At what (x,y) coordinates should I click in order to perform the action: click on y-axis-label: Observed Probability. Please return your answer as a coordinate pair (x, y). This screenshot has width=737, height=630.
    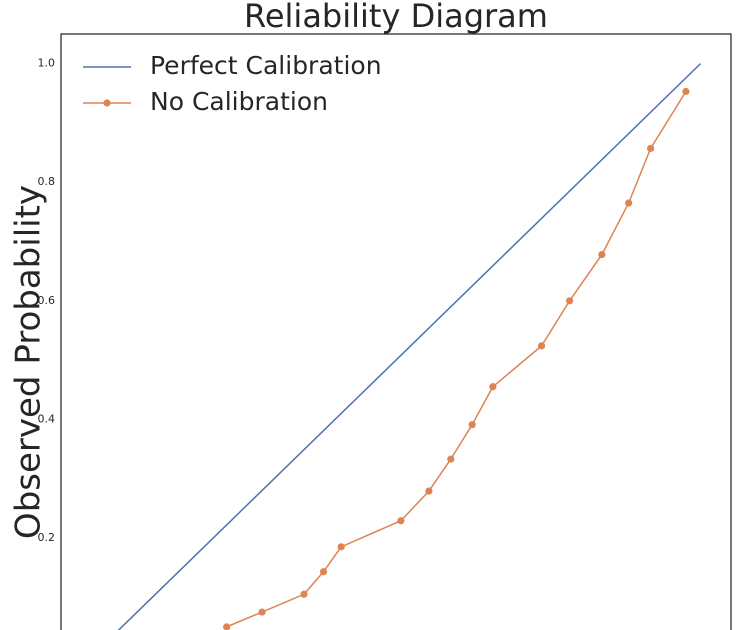
    Looking at the image, I should click on (29, 362).